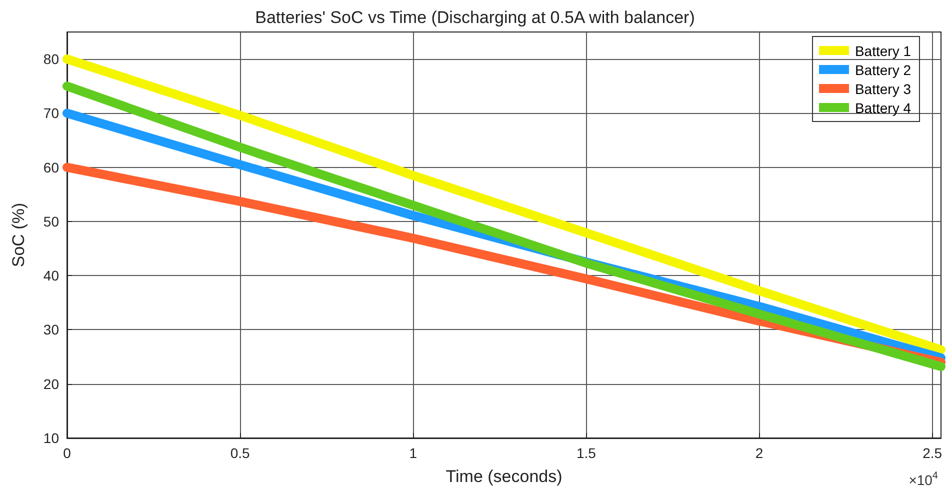 The width and height of the screenshot is (950, 497). Describe the element at coordinates (51, 330) in the screenshot. I see `y-tick-label: 30` at that location.